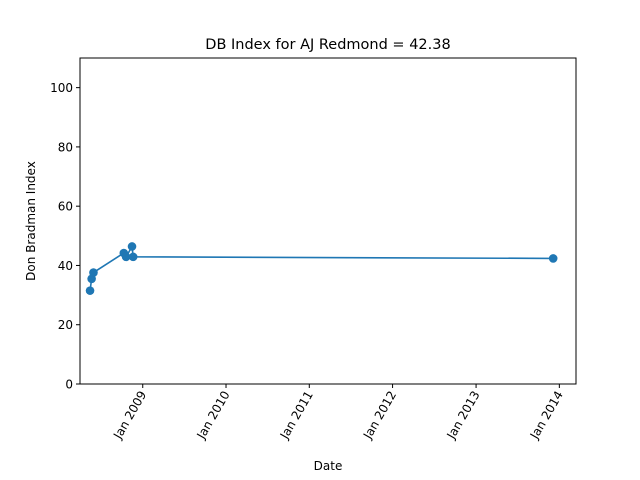  What do you see at coordinates (327, 45) in the screenshot?
I see `chart-title: DB Index for AJ Redmond = 42.38` at bounding box center [327, 45].